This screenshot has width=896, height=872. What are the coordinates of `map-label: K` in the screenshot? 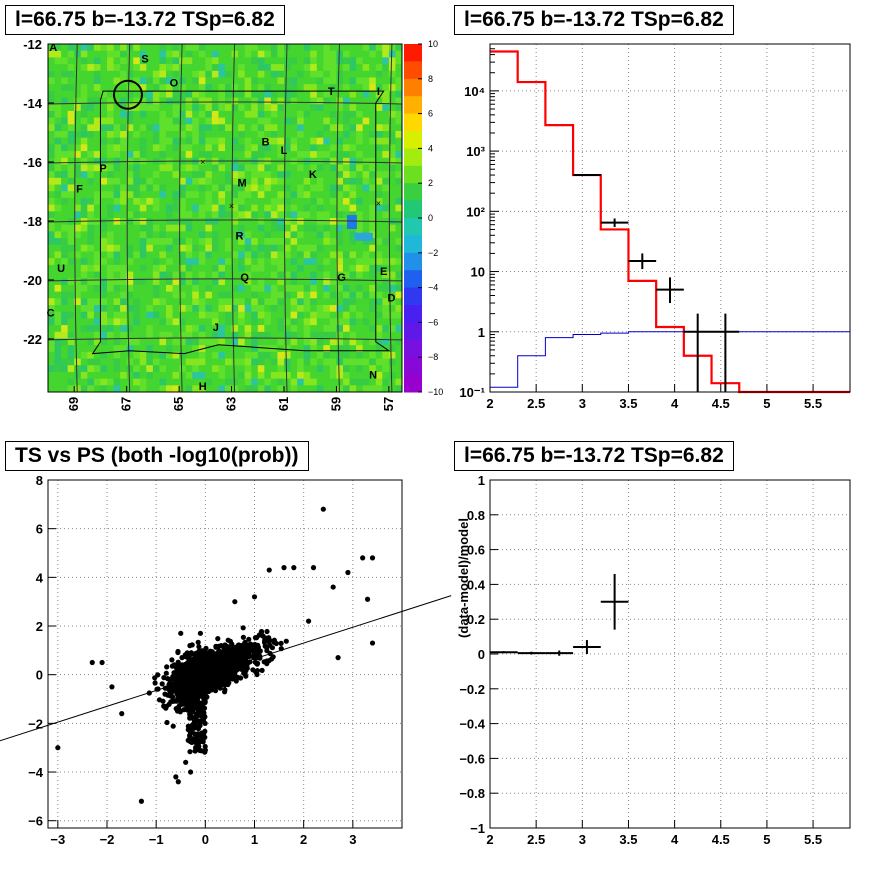 It's located at (313, 175).